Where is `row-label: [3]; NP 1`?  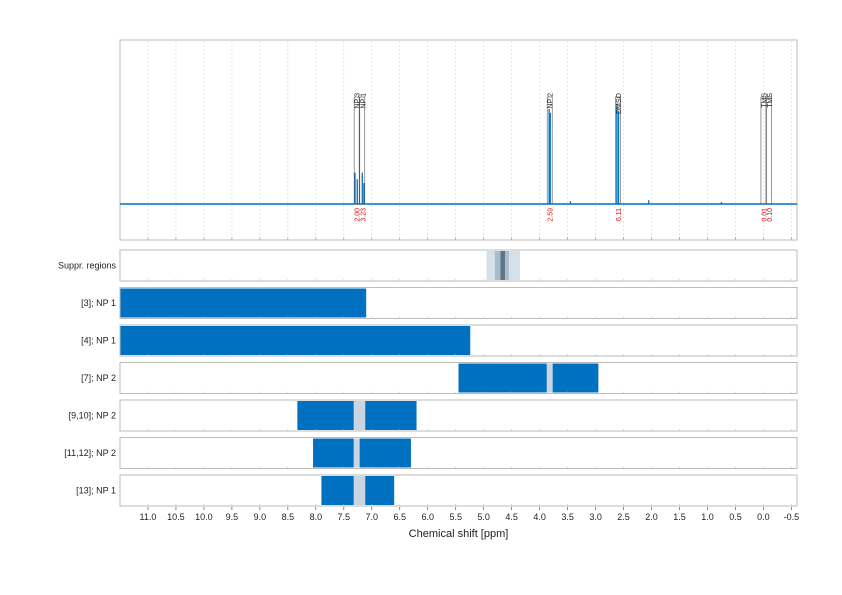 row-label: [3]; NP 1 is located at coordinates (98, 303).